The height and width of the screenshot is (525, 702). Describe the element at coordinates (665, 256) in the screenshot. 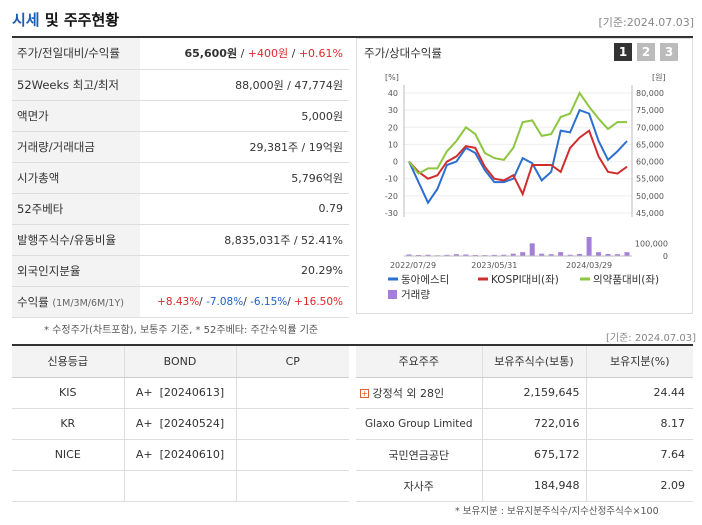

I see `volume-tick-label: 0` at that location.